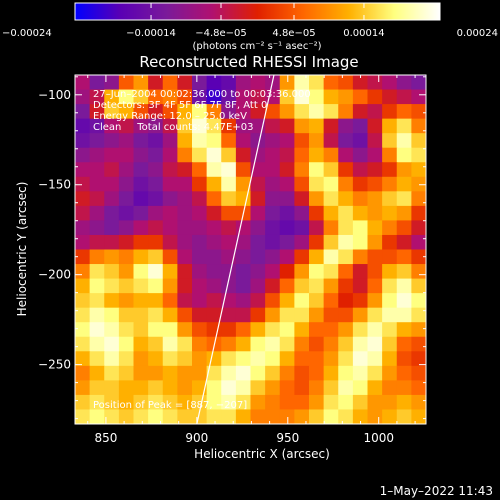  Describe the element at coordinates (54, 365) in the screenshot. I see `y-tick-label: −250` at that location.